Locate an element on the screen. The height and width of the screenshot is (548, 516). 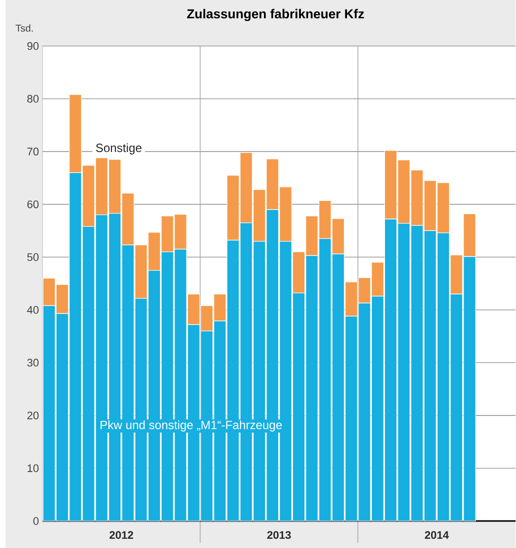
series-label: Sonstige is located at coordinates (119, 148).